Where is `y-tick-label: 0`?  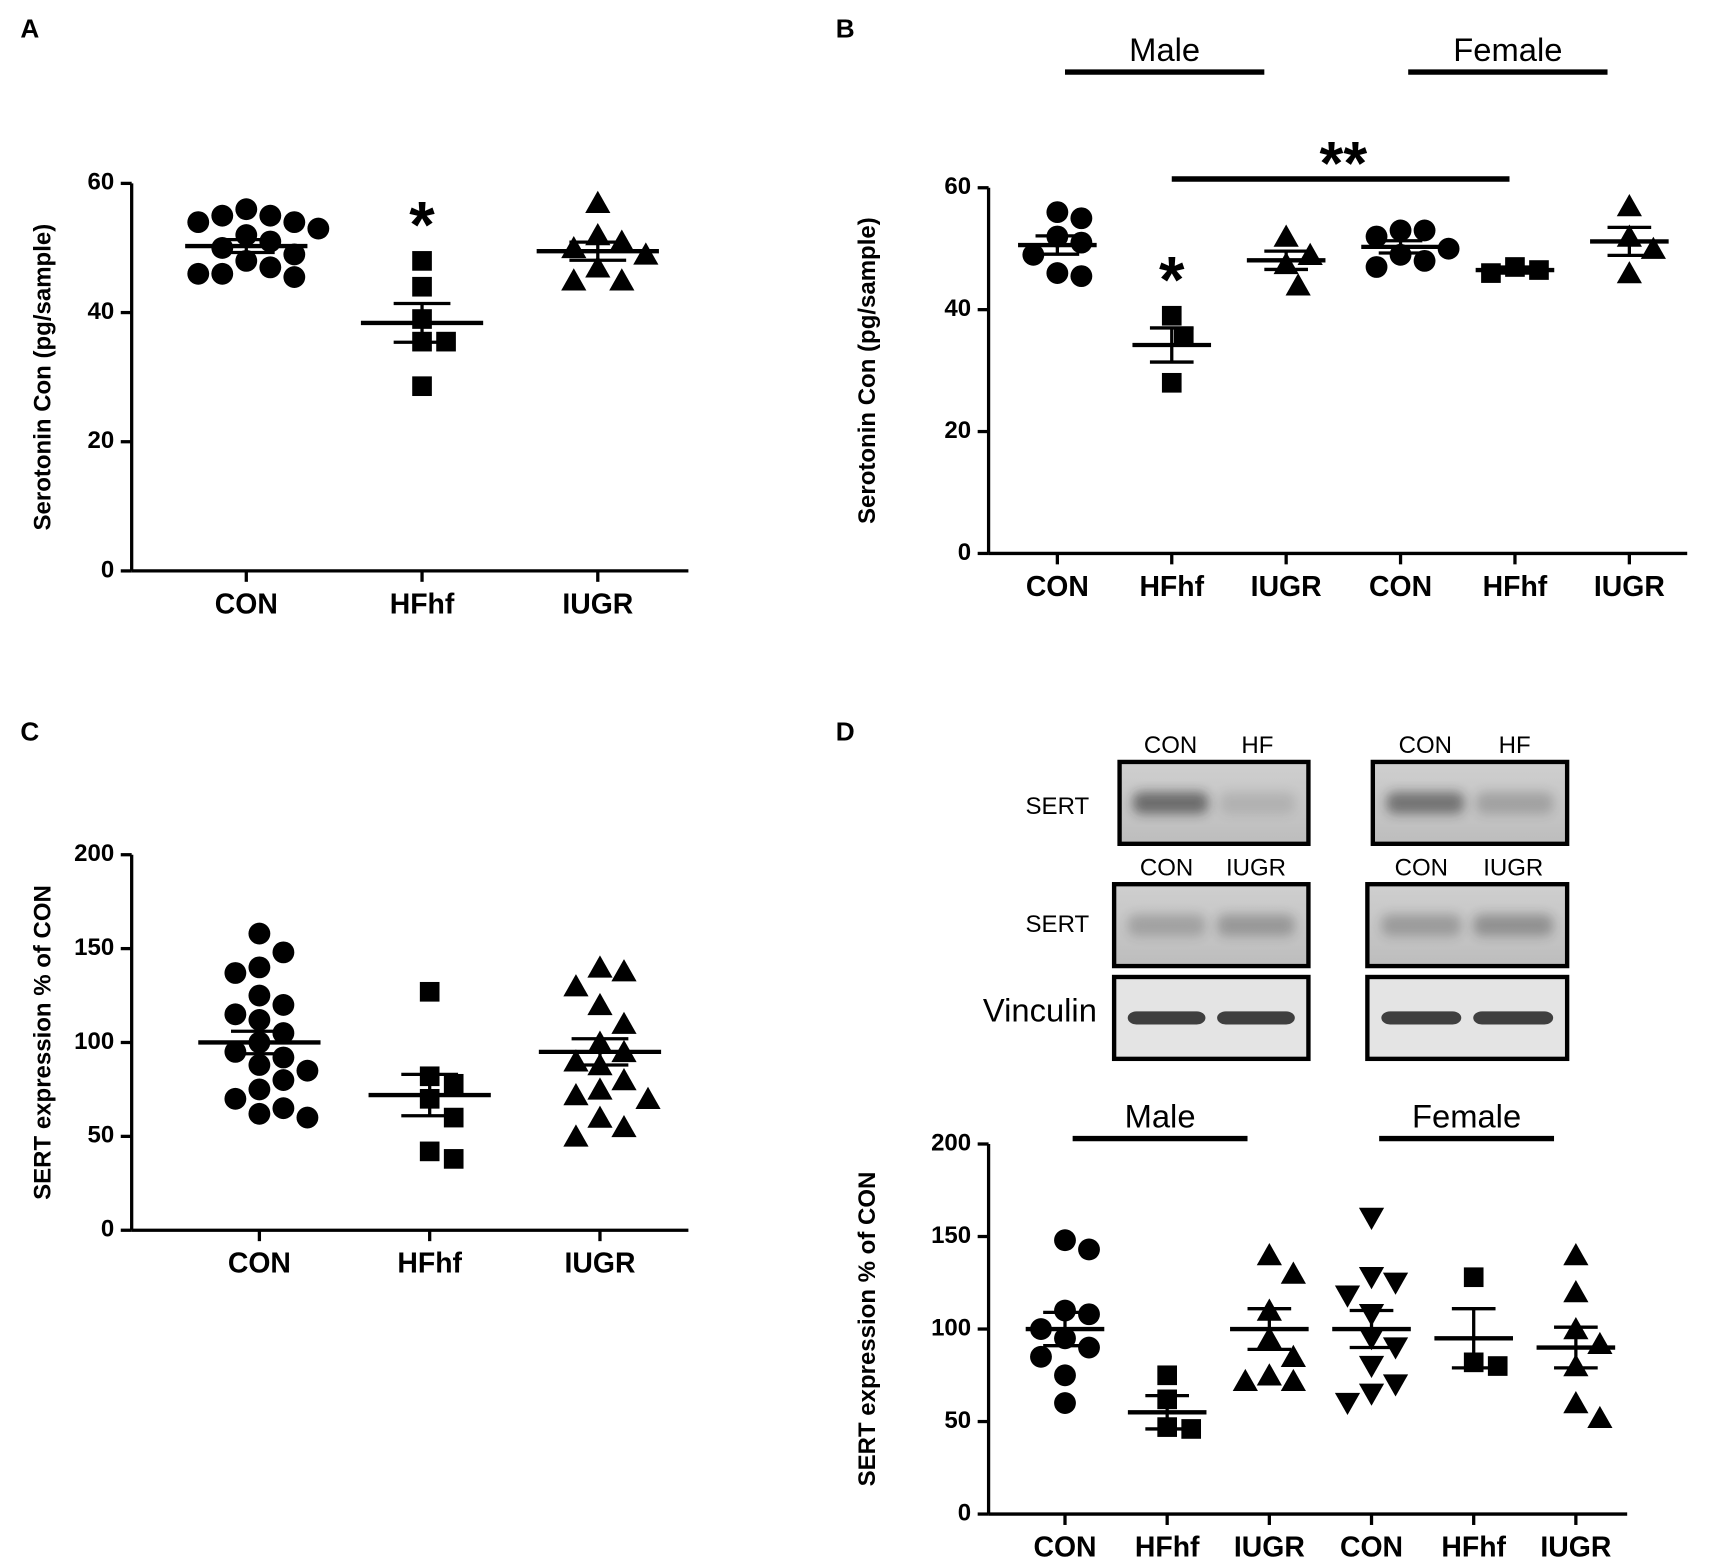
y-tick-label: 0 is located at coordinates (107, 569).